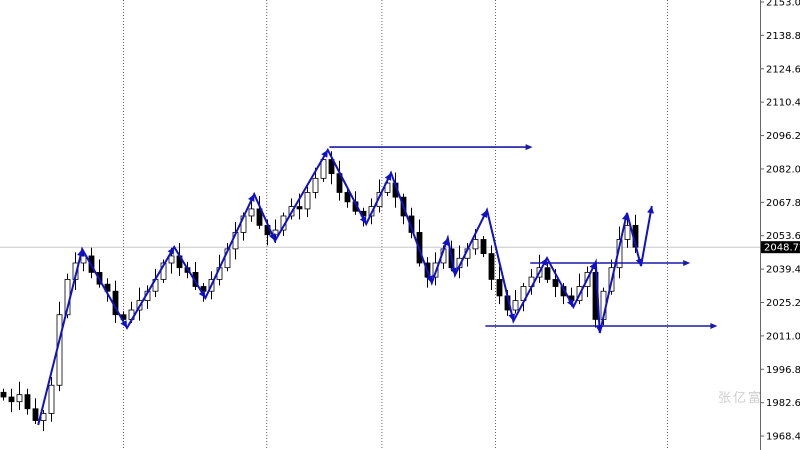 Image resolution: width=800 pixels, height=450 pixels. What do you see at coordinates (783, 370) in the screenshot?
I see `y-tick-label: 1996.80` at bounding box center [783, 370].